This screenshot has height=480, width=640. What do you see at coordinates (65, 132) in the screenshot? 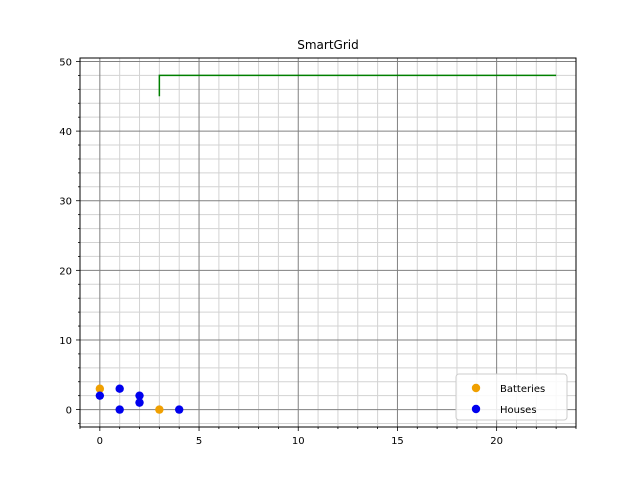
I see `y-tick-label: 40` at bounding box center [65, 132].